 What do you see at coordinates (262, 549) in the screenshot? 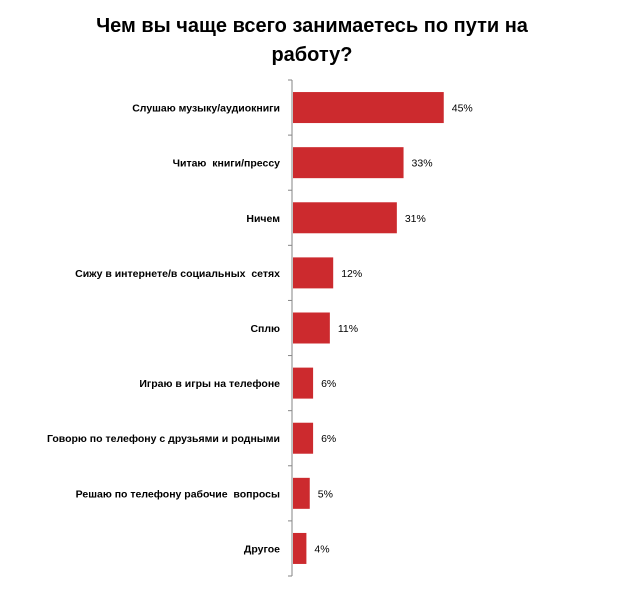
I see `category-label: Другое` at bounding box center [262, 549].